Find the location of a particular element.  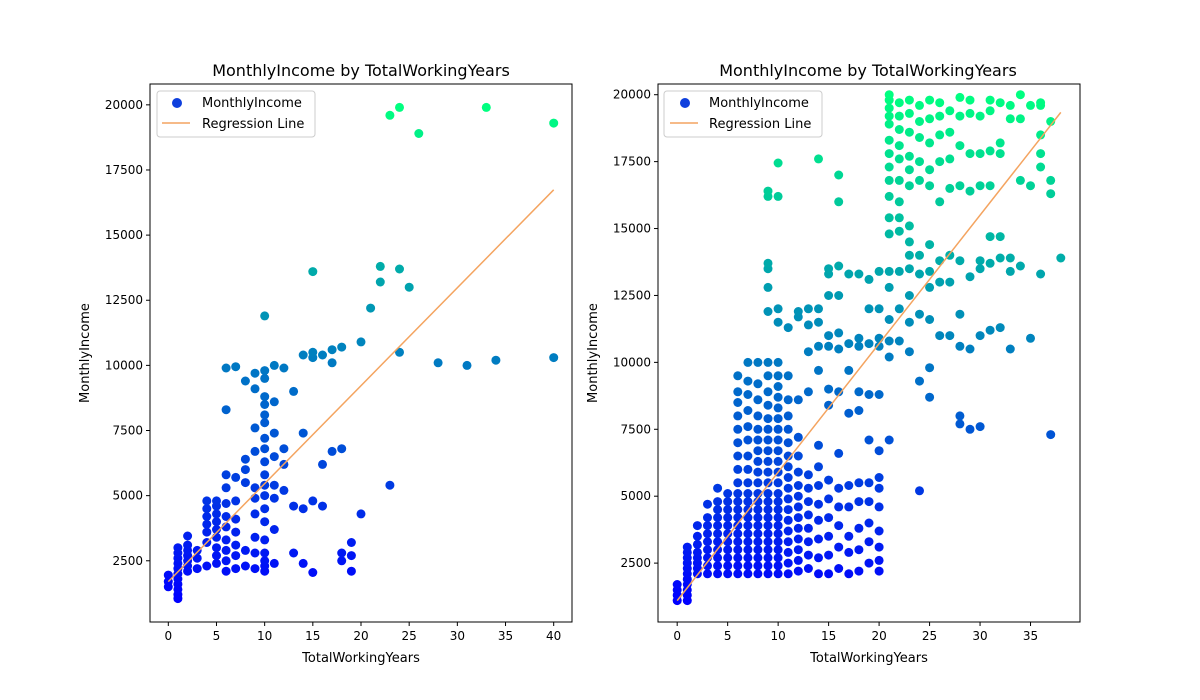

chart-right-y-ticks: 2500 5000 7500 10000 12500 15000 17500 20000 is located at coordinates (635, 329).